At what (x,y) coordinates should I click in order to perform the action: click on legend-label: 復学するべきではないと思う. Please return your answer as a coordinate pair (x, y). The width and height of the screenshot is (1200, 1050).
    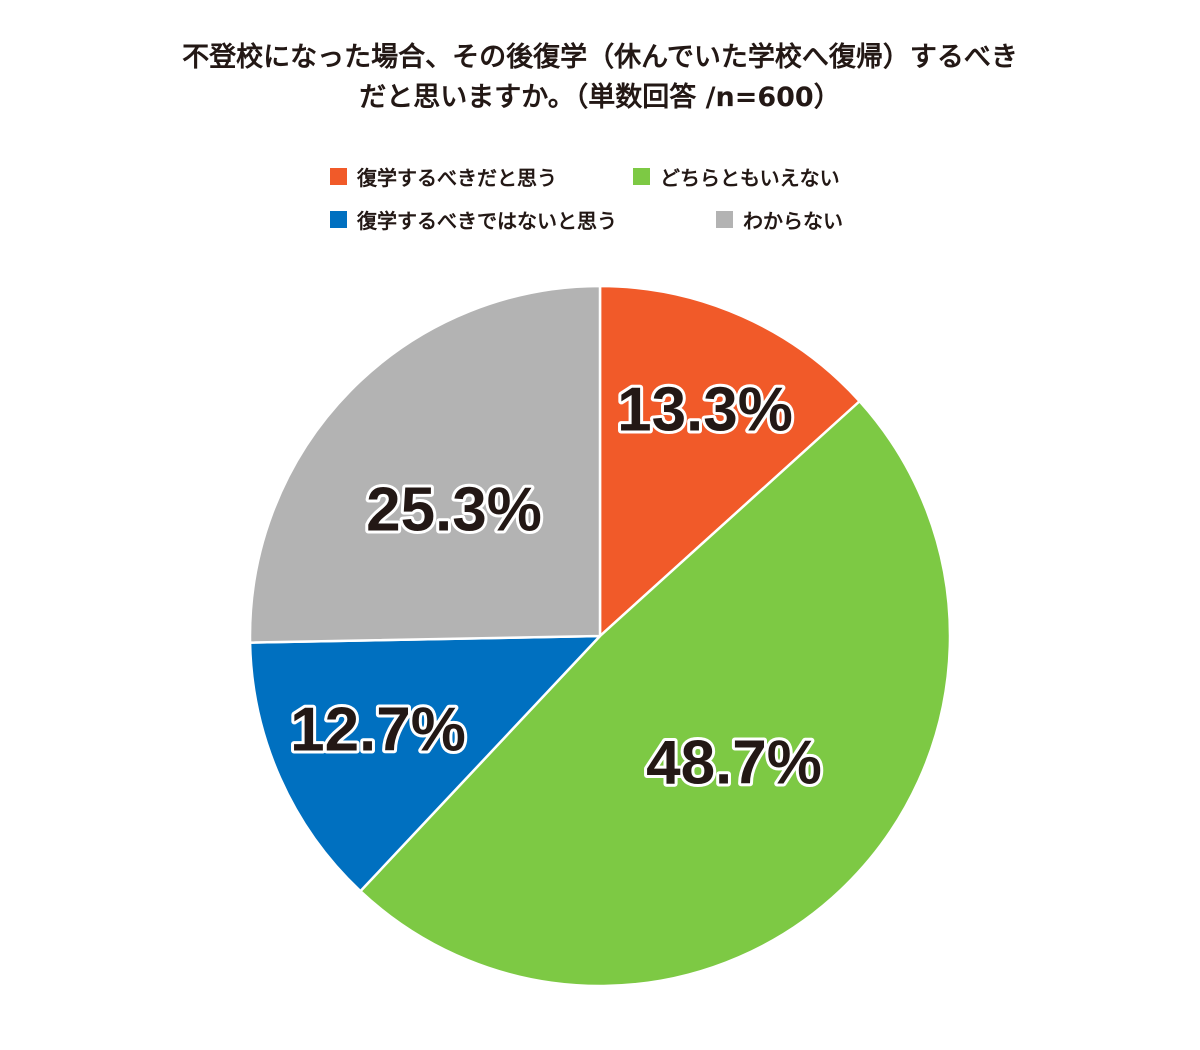
    Looking at the image, I should click on (487, 220).